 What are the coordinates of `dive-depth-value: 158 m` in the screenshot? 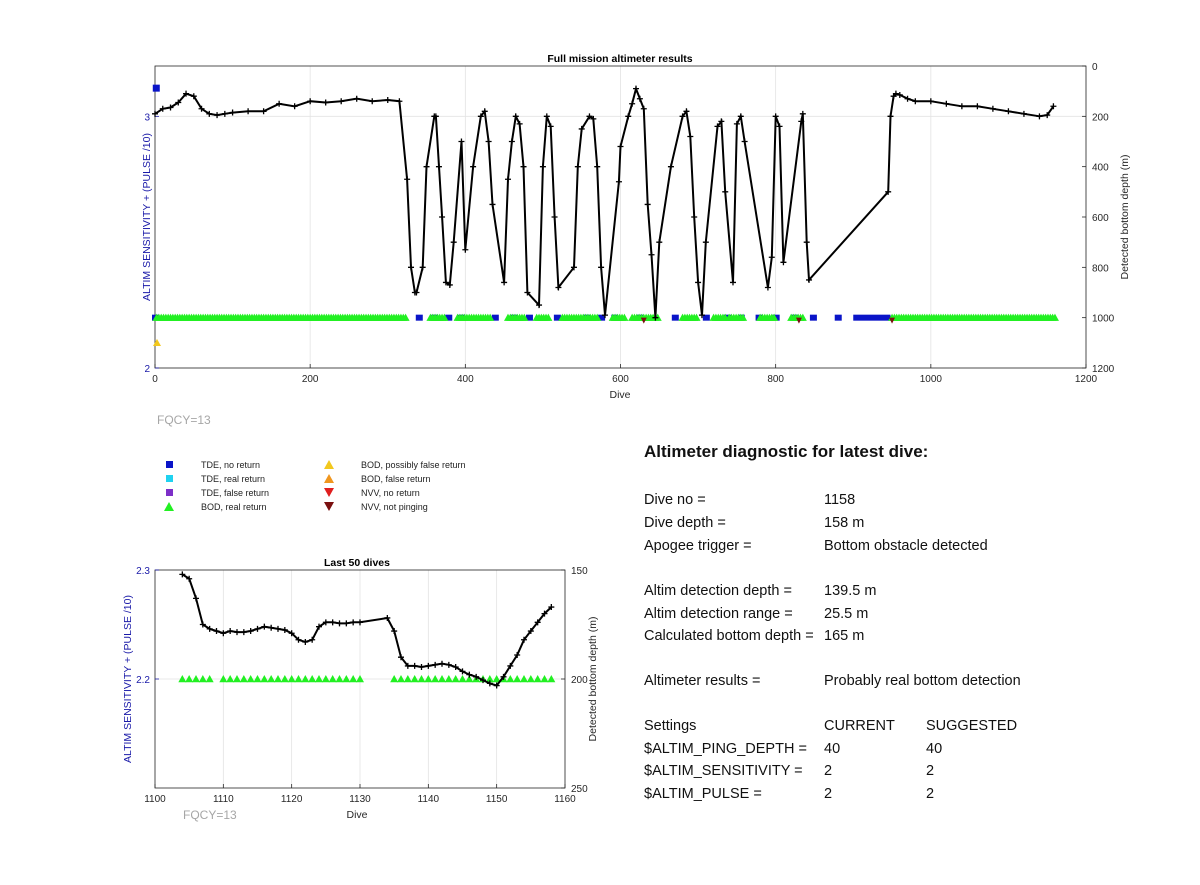 It's located at (844, 523).